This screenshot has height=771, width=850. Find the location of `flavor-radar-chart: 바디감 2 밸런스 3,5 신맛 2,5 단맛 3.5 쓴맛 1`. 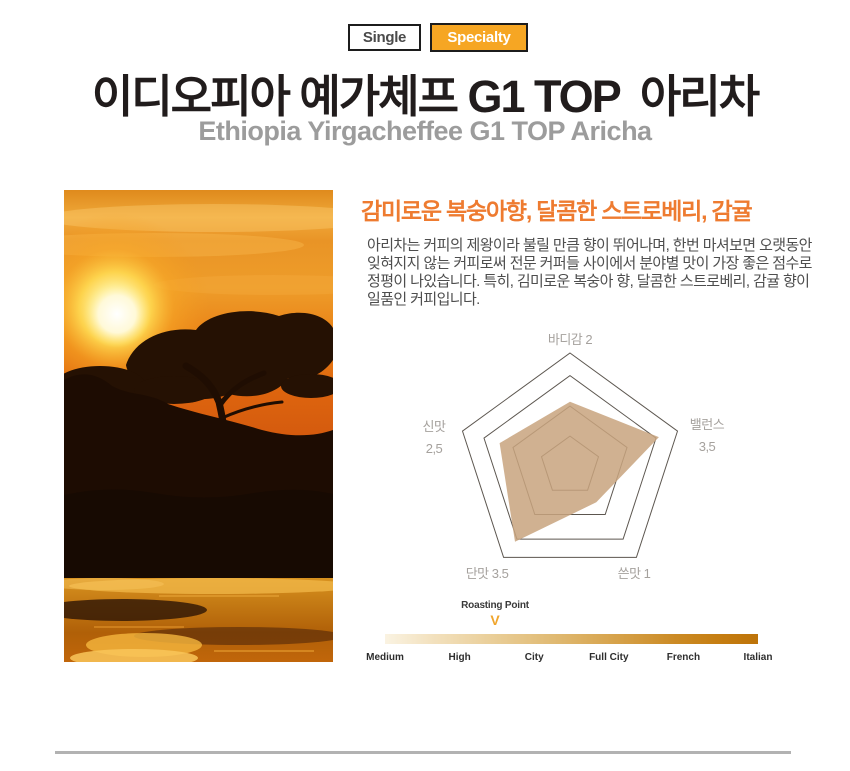

flavor-radar-chart: 바디감 2 밸런스 3,5 신맛 2,5 단맛 3.5 쓴맛 1 is located at coordinates (575, 458).